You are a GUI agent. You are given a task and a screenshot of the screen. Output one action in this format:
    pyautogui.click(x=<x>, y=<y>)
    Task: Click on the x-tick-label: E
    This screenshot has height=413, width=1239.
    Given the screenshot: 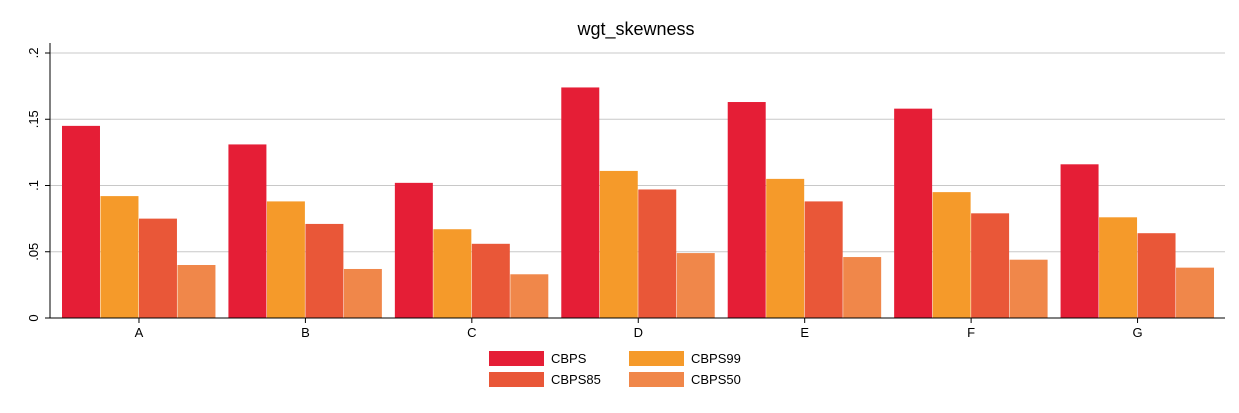 What is the action you would take?
    pyautogui.click(x=804, y=332)
    